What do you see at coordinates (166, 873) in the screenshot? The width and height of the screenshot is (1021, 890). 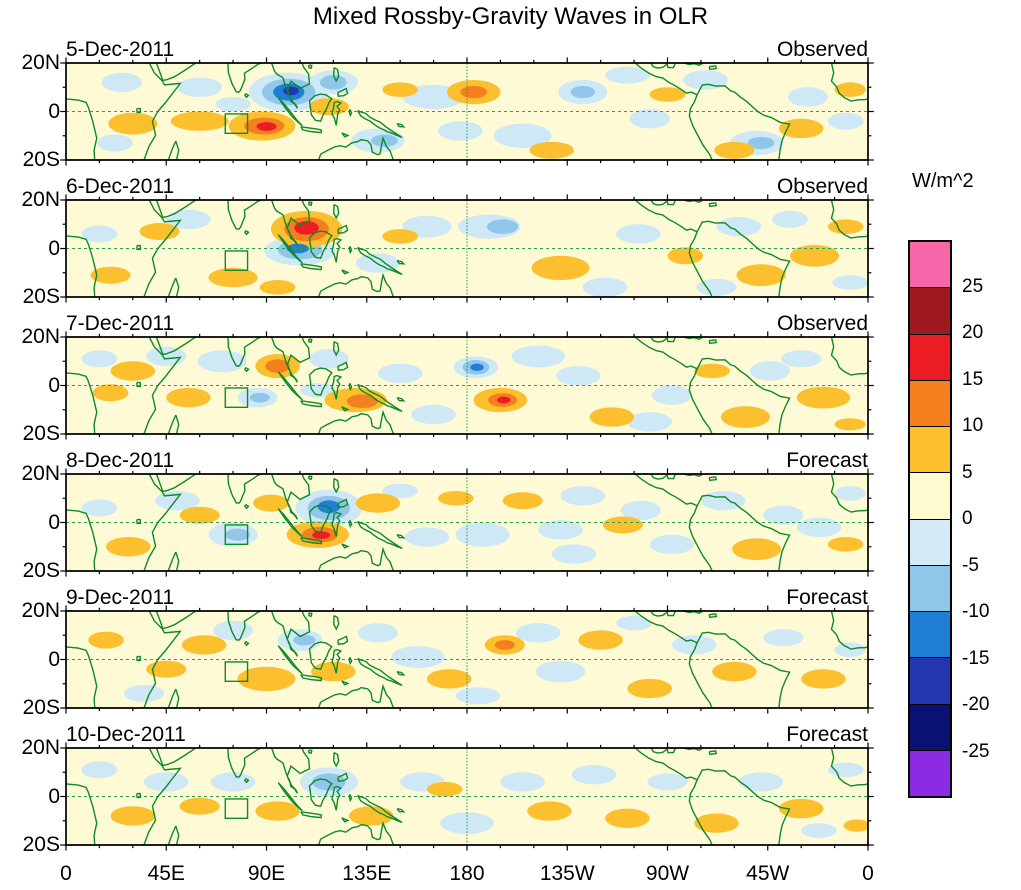 I see `x-axis-tick-label: 45E` at bounding box center [166, 873].